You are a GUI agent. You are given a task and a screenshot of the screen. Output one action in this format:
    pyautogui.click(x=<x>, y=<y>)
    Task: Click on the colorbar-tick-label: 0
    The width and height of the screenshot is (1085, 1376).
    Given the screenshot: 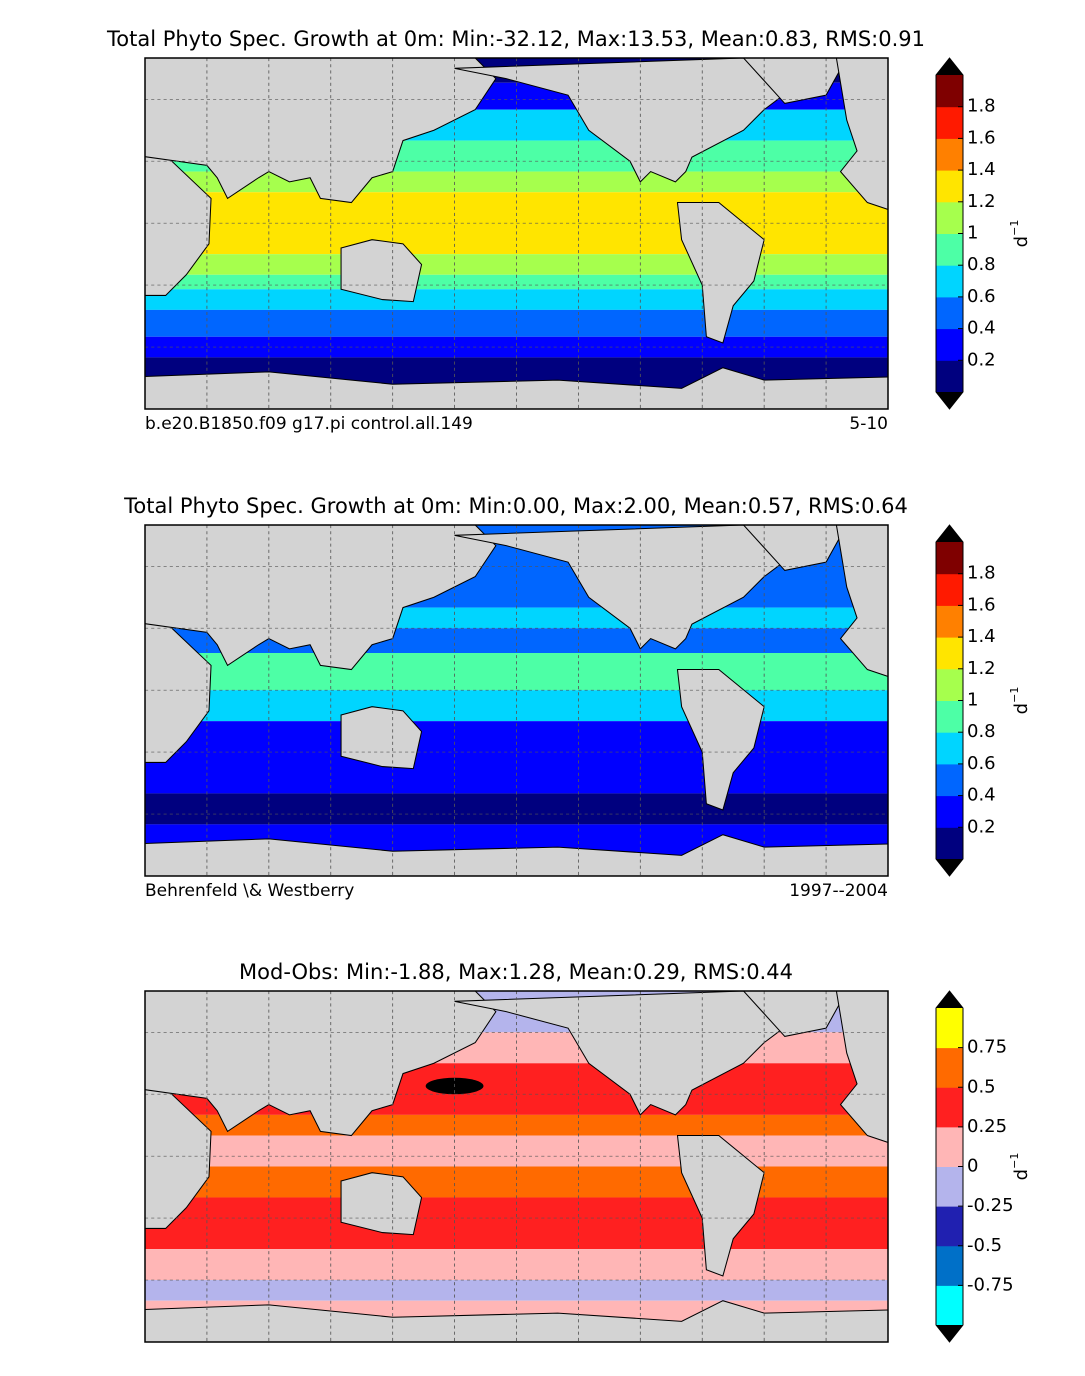 What is the action you would take?
    pyautogui.click(x=972, y=1166)
    